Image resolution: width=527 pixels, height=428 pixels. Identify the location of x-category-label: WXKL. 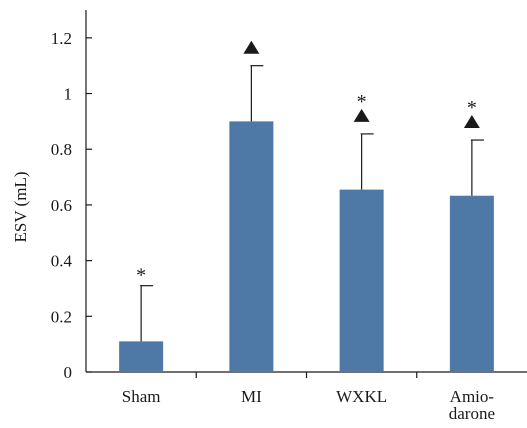
(361, 396).